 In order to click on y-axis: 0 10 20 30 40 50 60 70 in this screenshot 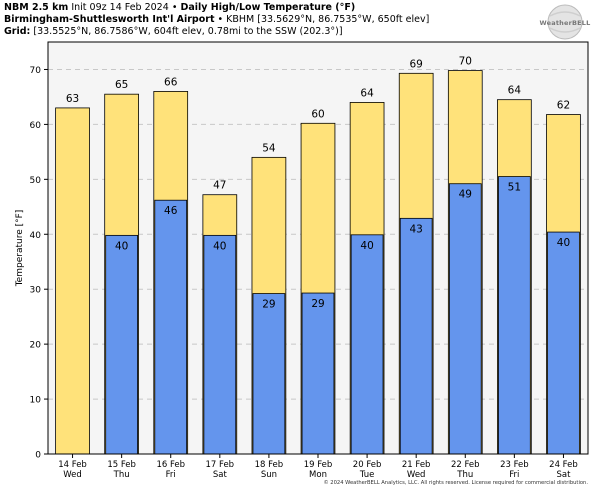, I will do `click(39, 263)`.